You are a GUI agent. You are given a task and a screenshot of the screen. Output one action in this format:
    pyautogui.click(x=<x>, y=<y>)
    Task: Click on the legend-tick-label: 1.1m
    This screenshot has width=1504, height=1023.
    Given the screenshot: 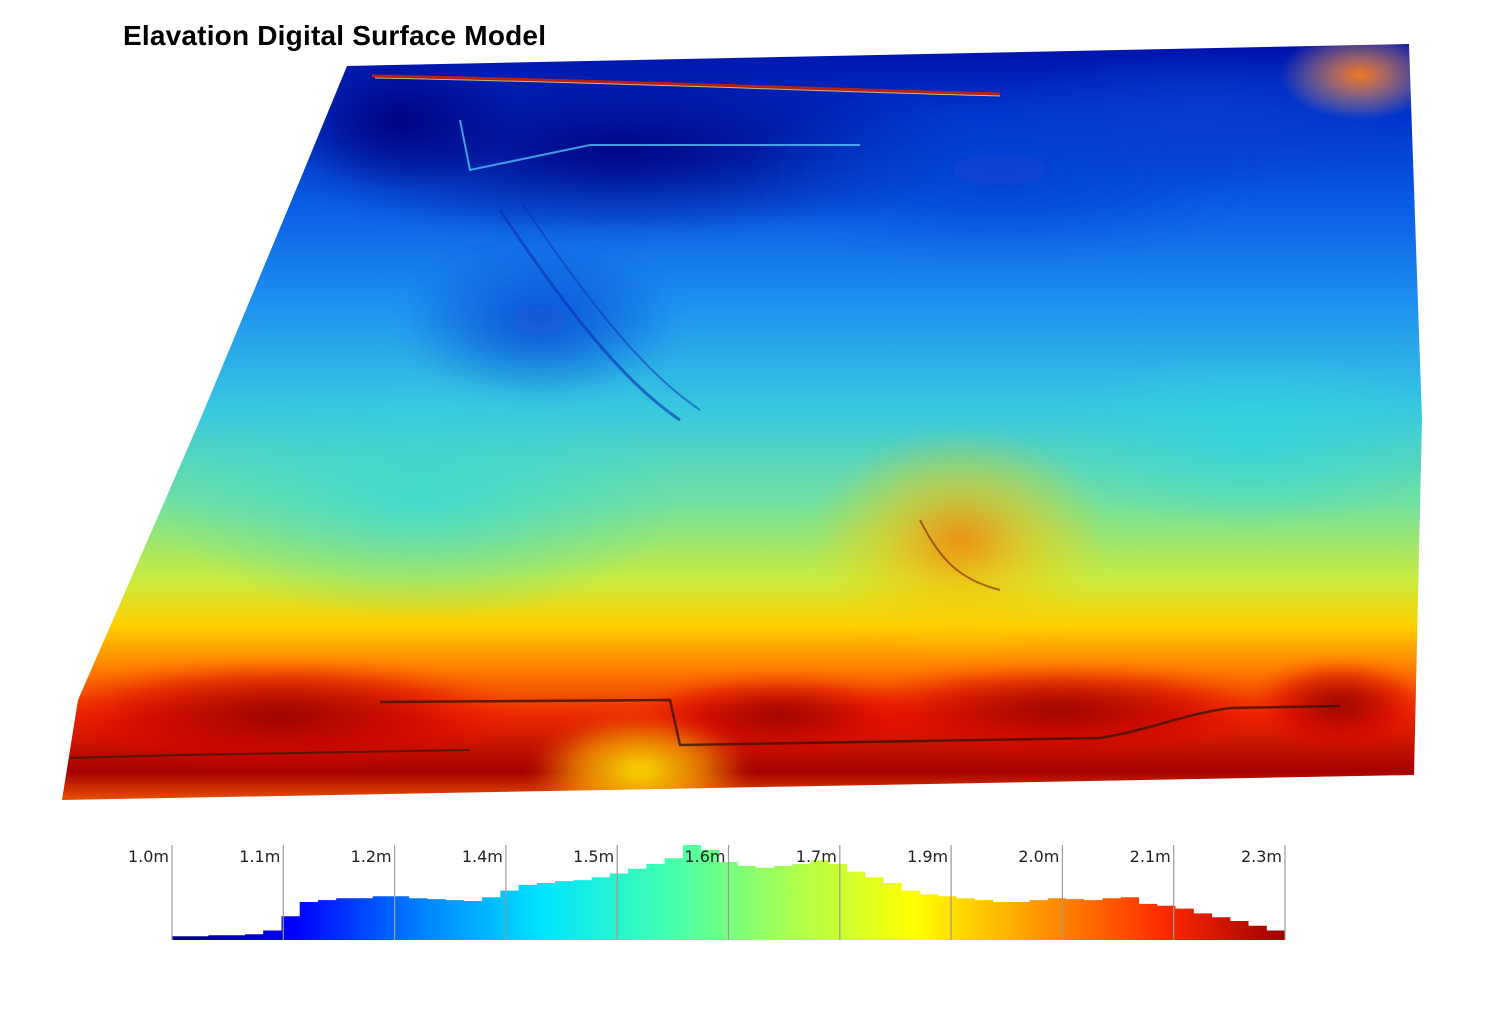 What is the action you would take?
    pyautogui.click(x=259, y=856)
    